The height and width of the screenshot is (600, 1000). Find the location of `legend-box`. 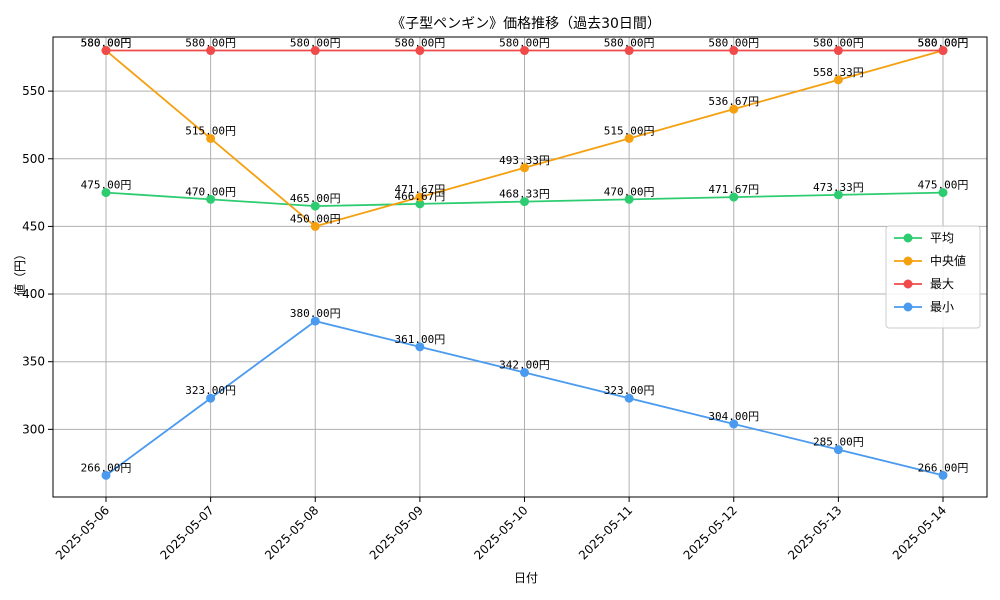

legend-box is located at coordinates (933, 277).